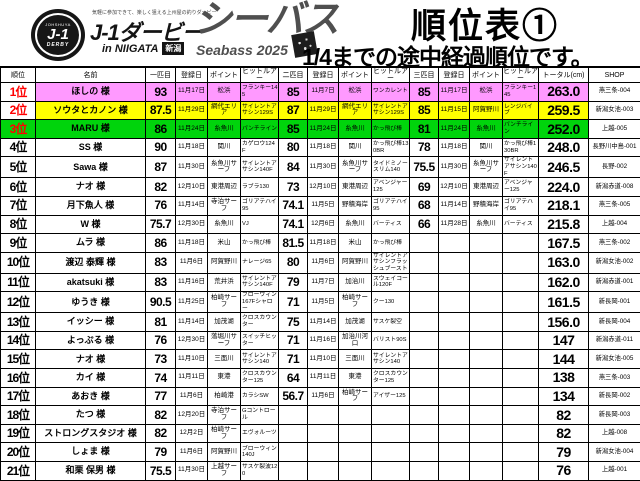 This screenshot has height=481, width=640. What do you see at coordinates (293, 147) in the screenshot?
I see `cell-fish2-size: 80` at bounding box center [293, 147].